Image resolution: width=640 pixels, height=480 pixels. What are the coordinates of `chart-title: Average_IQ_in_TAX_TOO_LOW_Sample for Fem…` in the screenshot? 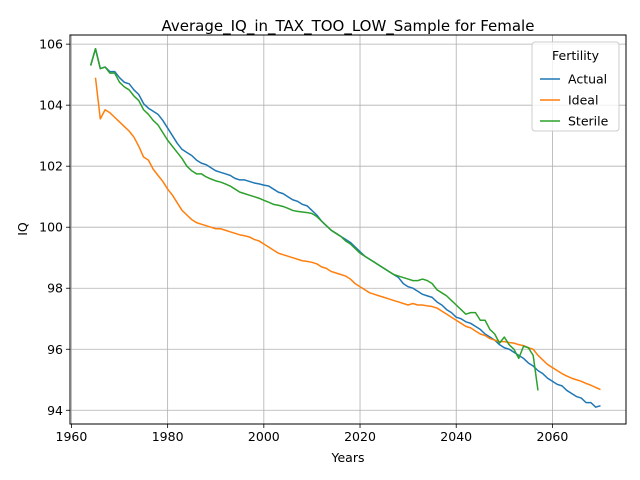 It's located at (348, 26).